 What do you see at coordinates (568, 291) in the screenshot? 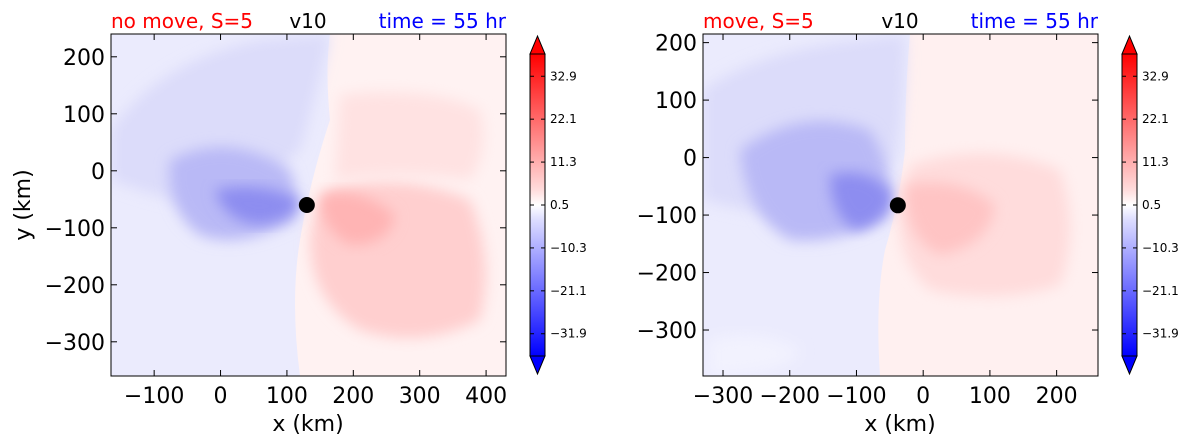
I see `panel-left-colorbar-tick-label: −21.1` at bounding box center [568, 291].